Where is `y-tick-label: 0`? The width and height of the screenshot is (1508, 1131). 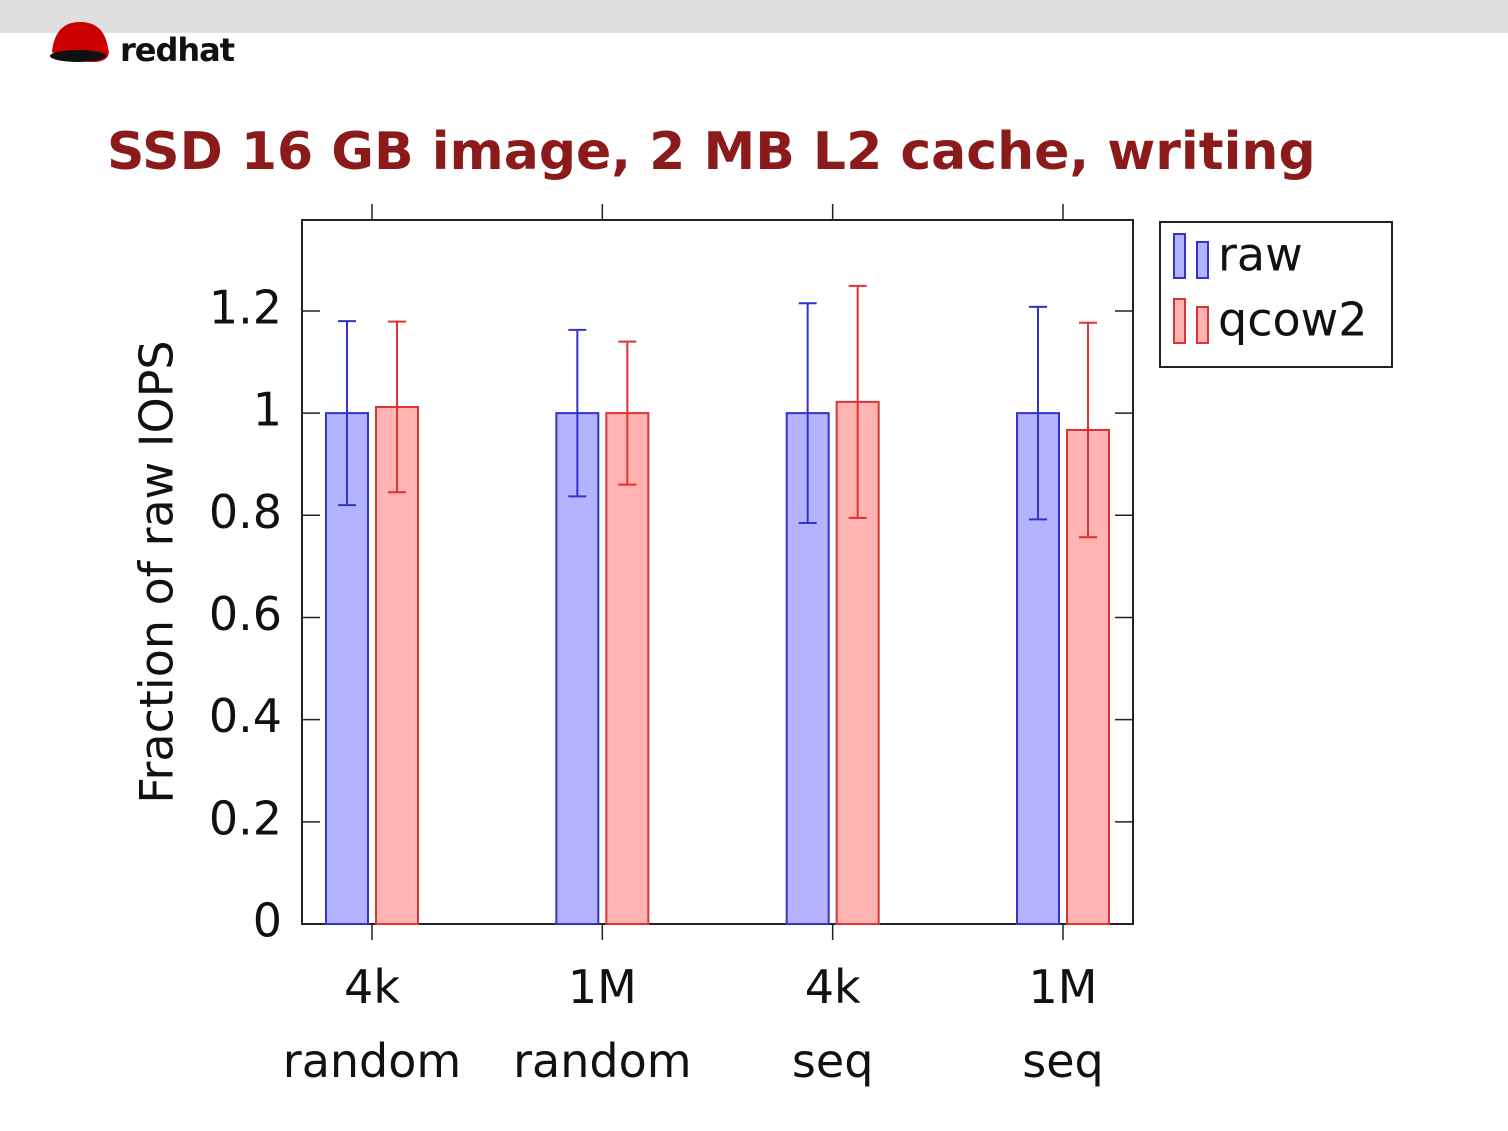 y-tick-label: 0 is located at coordinates (267, 921).